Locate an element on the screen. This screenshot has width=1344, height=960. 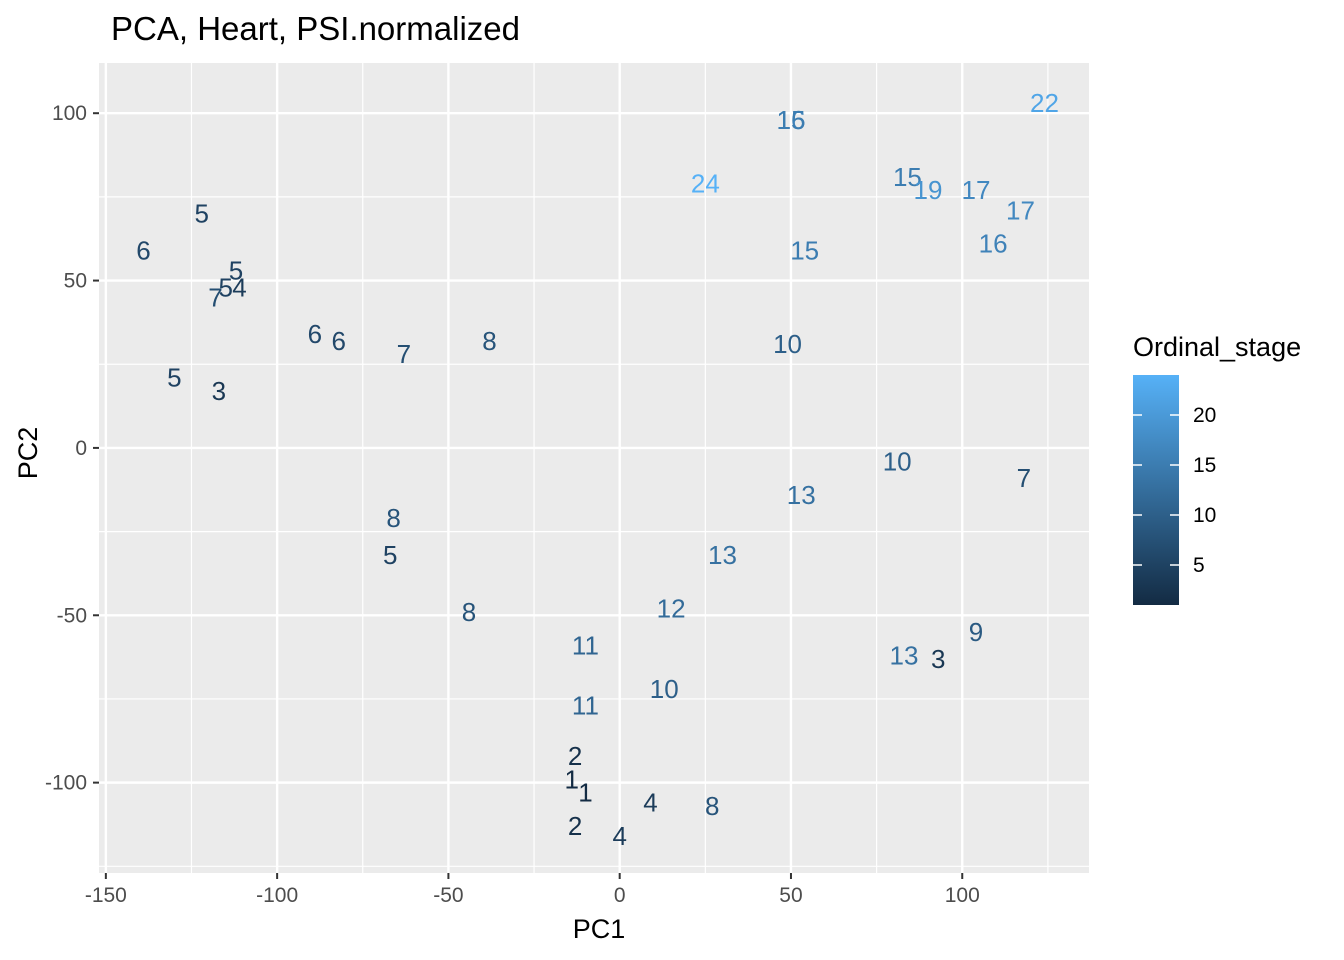
legend-tick-label: 5 is located at coordinates (1199, 565).